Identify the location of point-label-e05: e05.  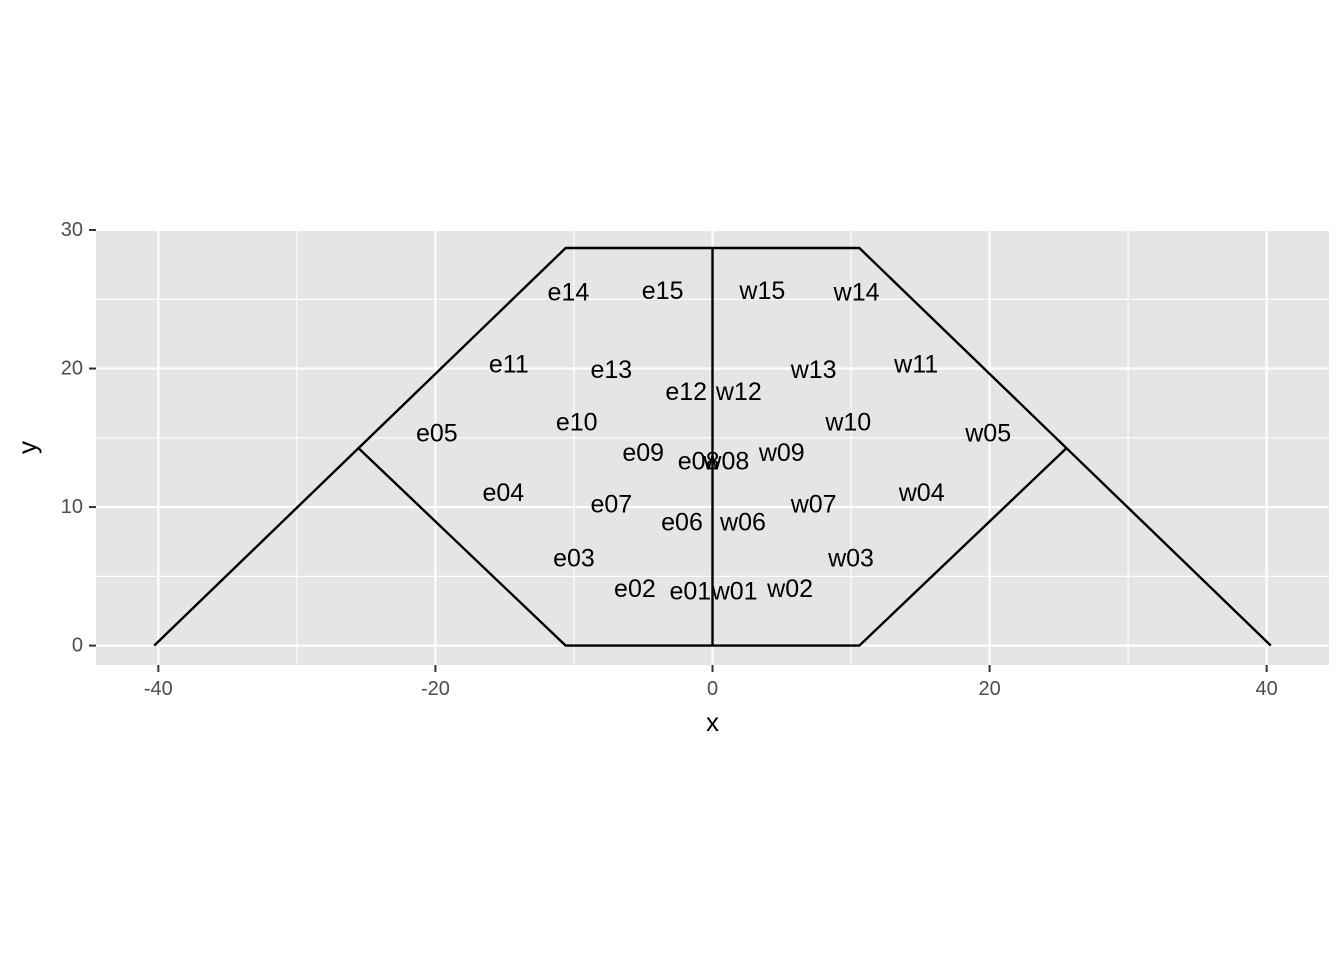
(437, 434).